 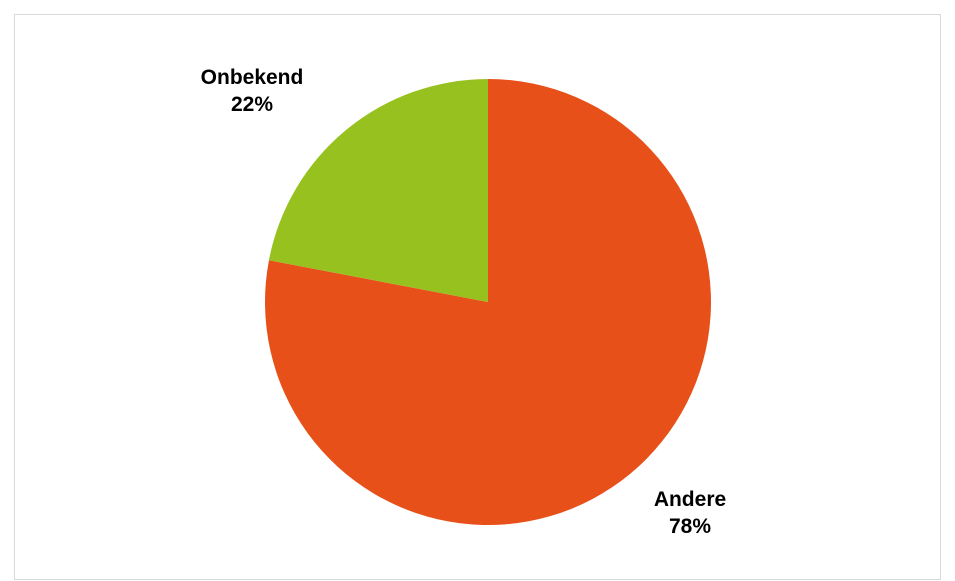 I want to click on slice-name: Onbekend, so click(x=252, y=77).